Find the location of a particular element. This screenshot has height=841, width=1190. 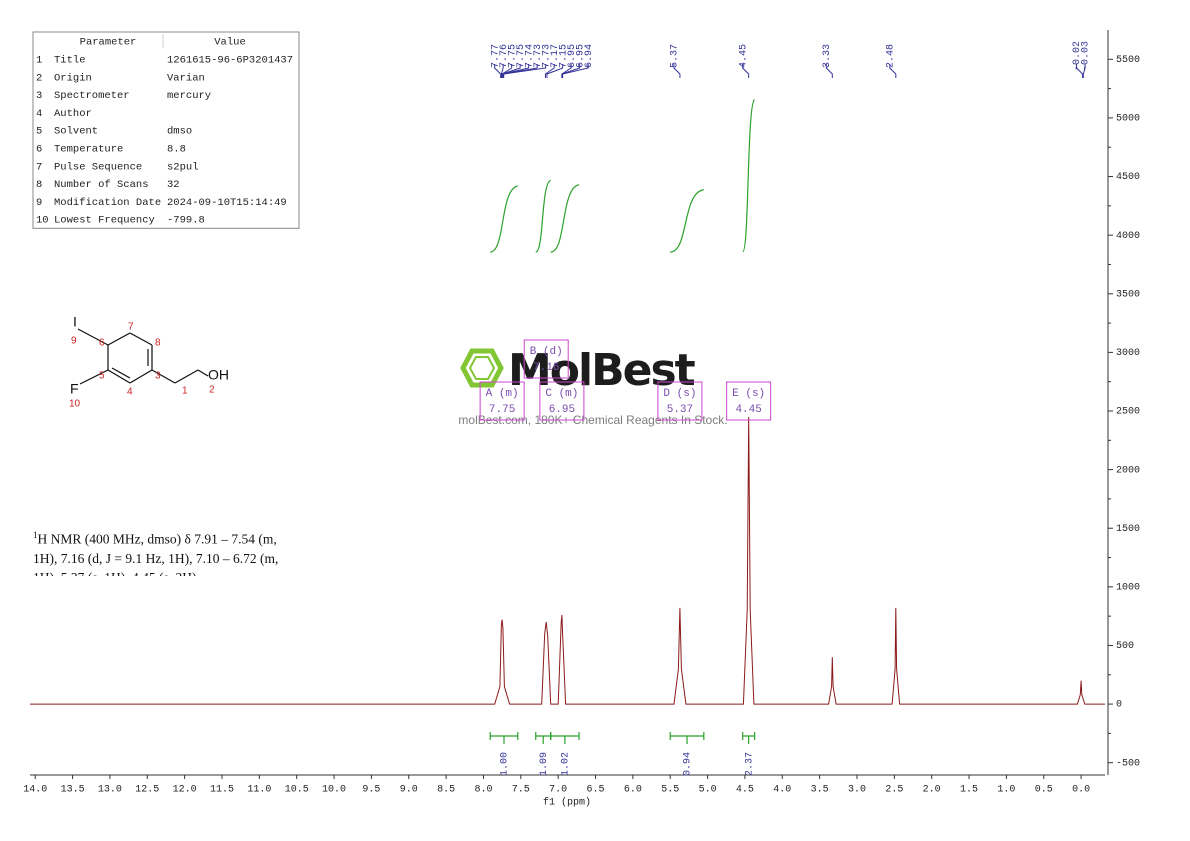

table-cell: Number of Scans is located at coordinates (101, 185).